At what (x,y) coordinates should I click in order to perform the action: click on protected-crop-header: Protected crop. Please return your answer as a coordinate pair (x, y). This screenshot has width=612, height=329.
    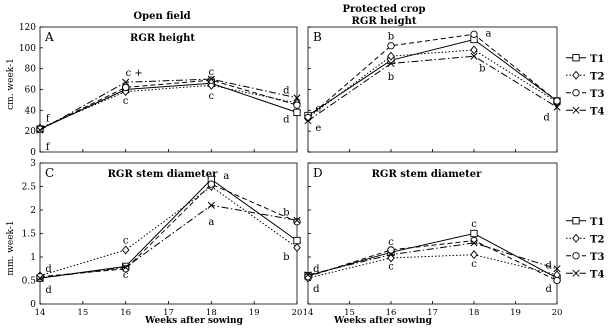
    Looking at the image, I should click on (383, 9).